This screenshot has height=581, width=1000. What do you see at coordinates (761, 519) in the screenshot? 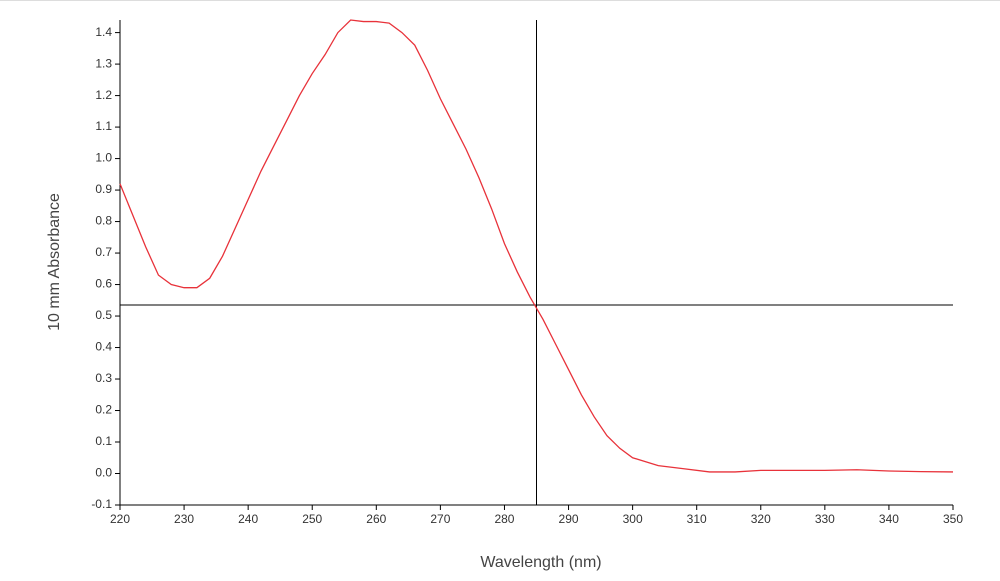
I see `x-tick-label: 320` at bounding box center [761, 519].